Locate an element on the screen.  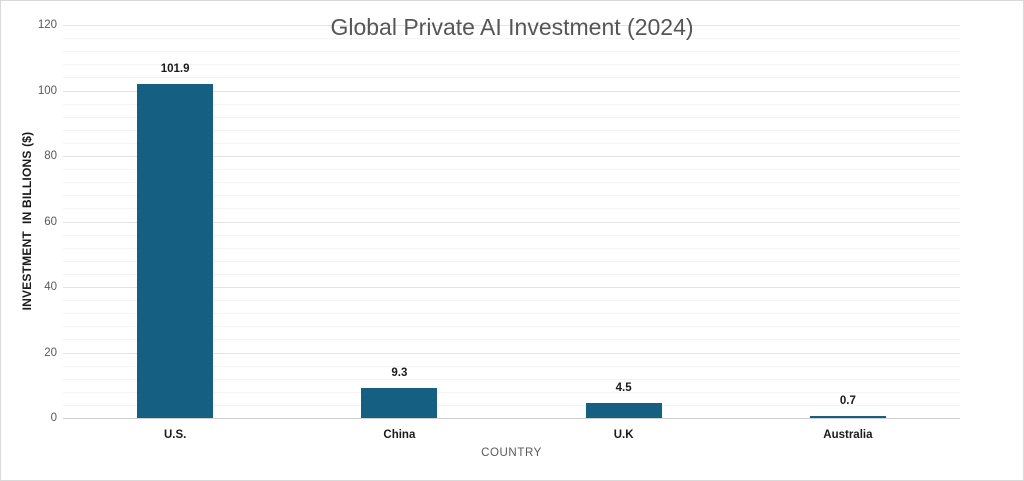
value-label: 4.5 is located at coordinates (623, 388).